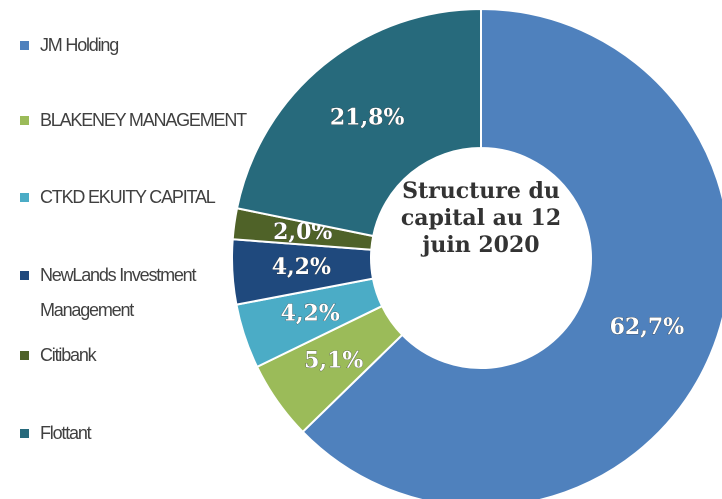 The width and height of the screenshot is (722, 499). What do you see at coordinates (143, 120) in the screenshot?
I see `legend-label: BLAKENEY MANAGEMENT` at bounding box center [143, 120].